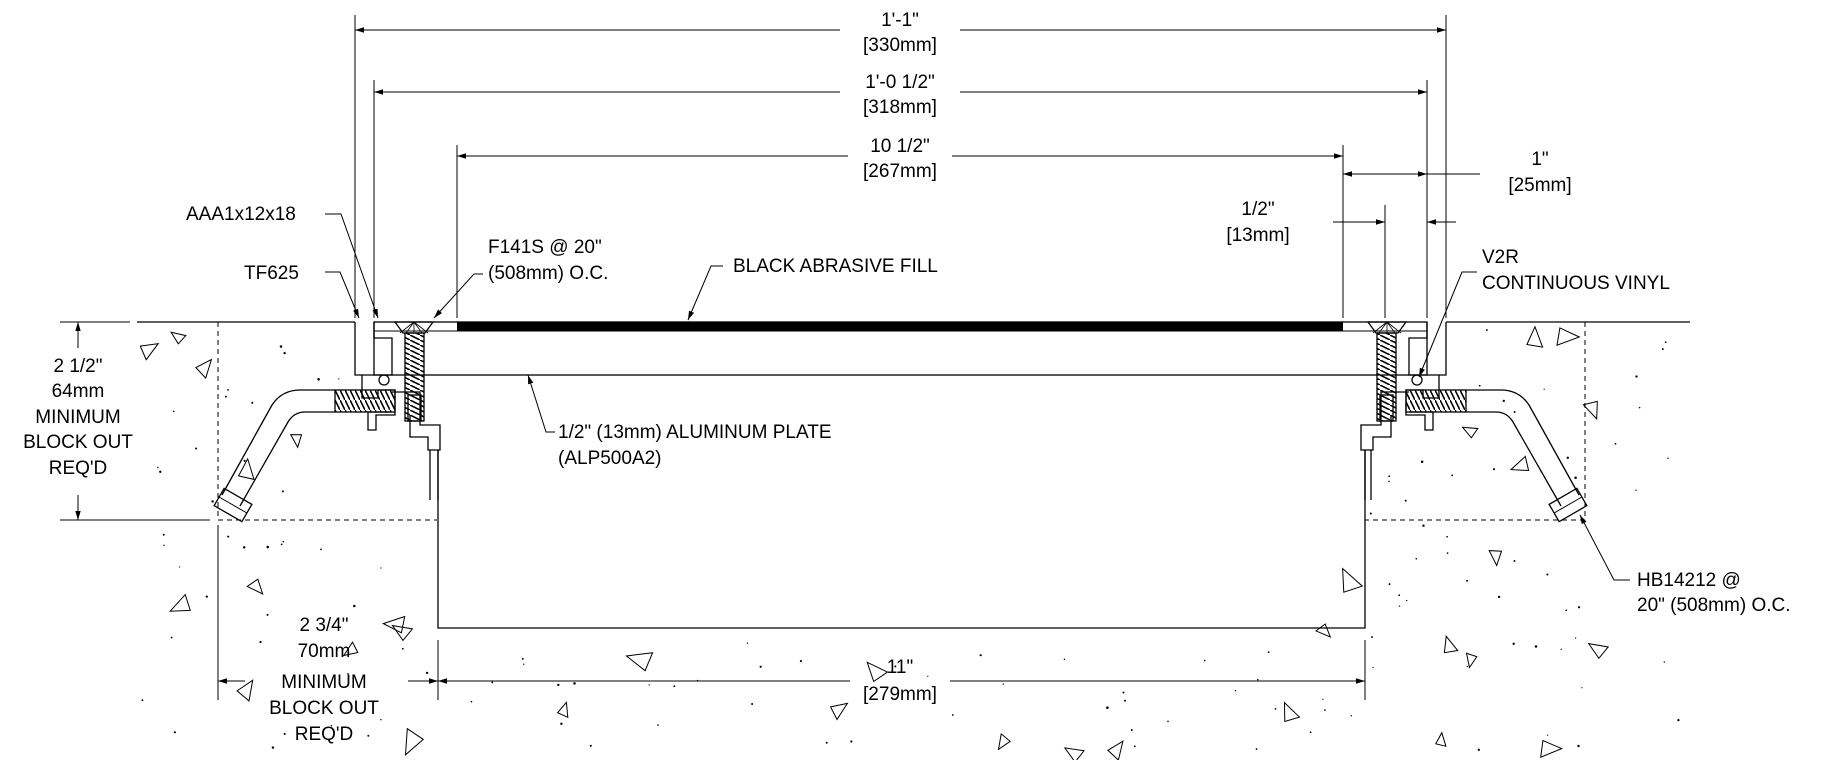  I want to click on dim-depth-line3: MINIMUM, so click(77, 417).